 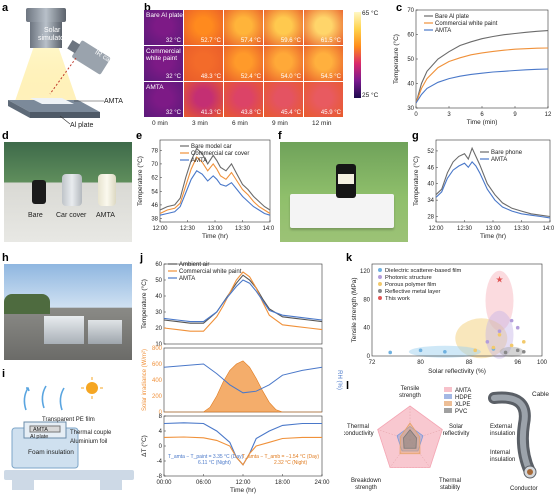 I want to click on colorbar, so click(x=357, y=55).